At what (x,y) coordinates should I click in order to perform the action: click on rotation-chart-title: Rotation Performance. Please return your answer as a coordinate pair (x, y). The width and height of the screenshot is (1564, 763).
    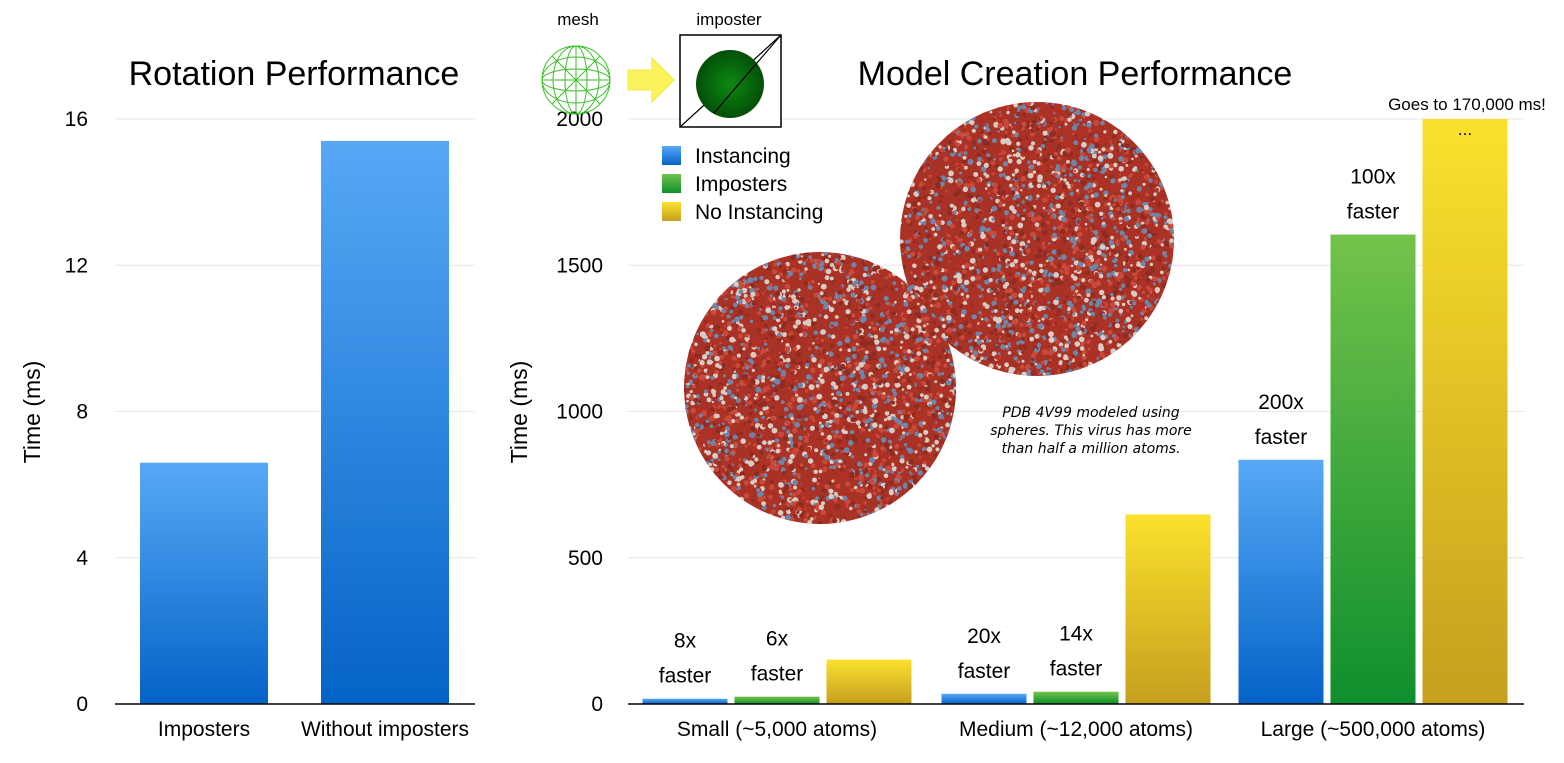
    Looking at the image, I should click on (294, 74).